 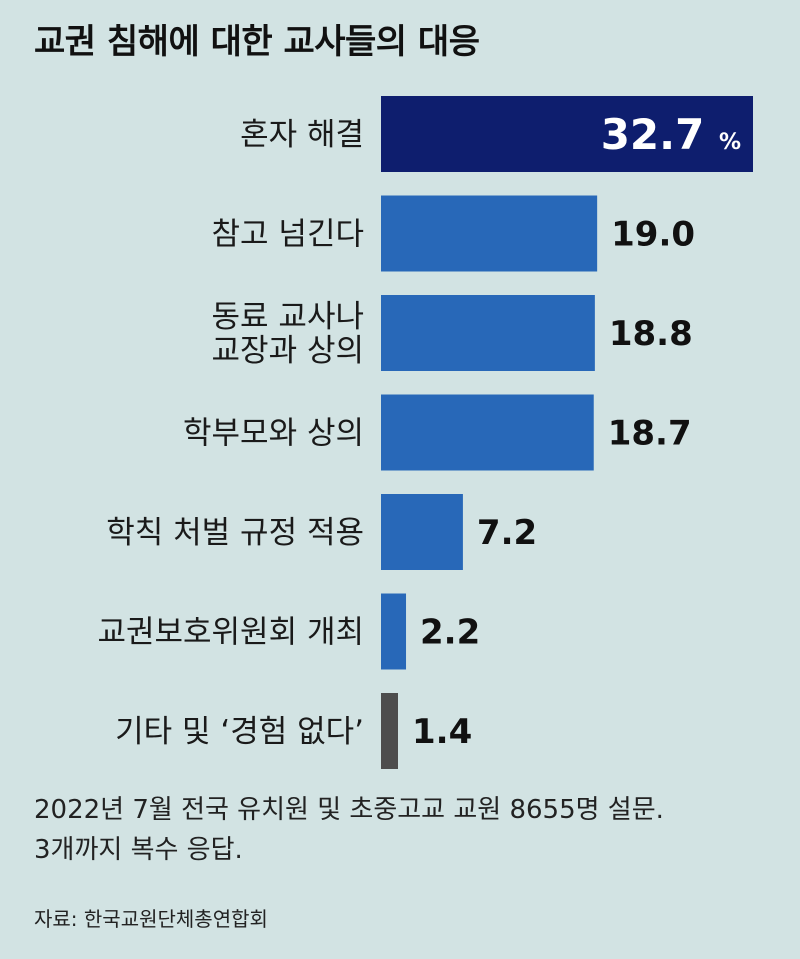 I want to click on category-label-2: 참고 넘긴다, so click(x=288, y=235).